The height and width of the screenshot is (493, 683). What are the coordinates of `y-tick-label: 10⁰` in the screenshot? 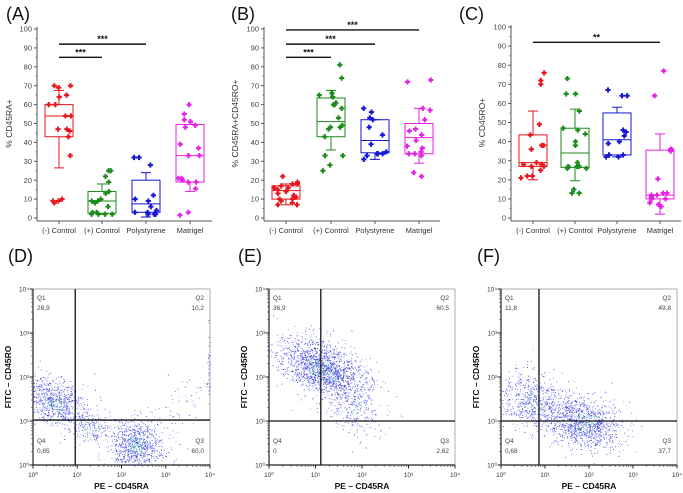 It's located at (492, 466).